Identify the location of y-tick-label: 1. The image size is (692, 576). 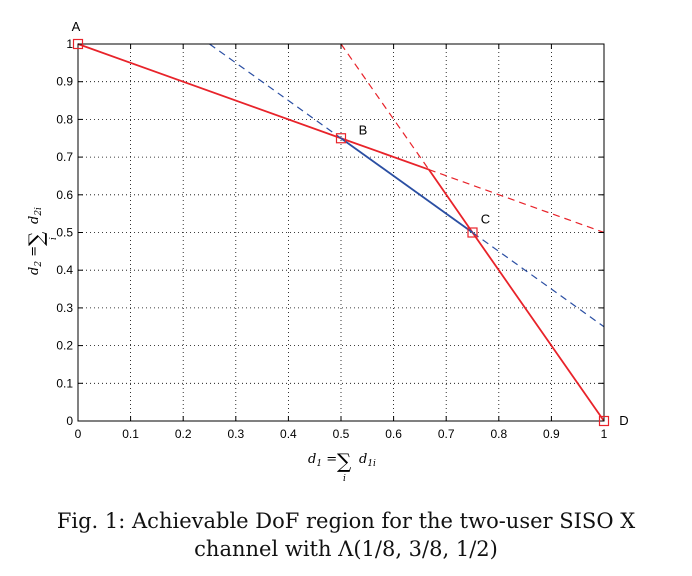
(69, 44).